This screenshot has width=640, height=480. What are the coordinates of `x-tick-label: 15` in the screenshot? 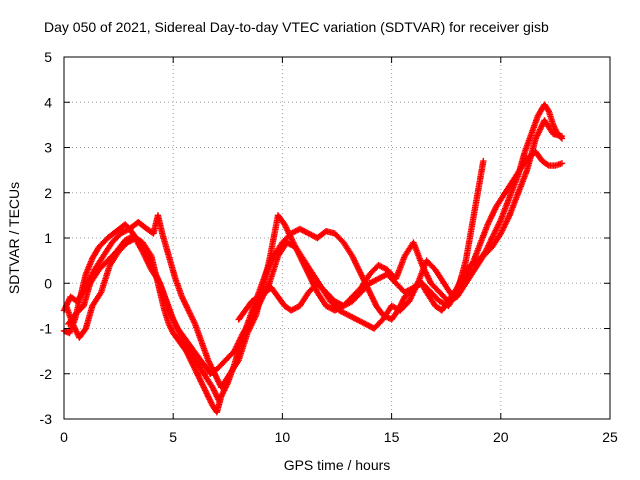 It's located at (392, 437).